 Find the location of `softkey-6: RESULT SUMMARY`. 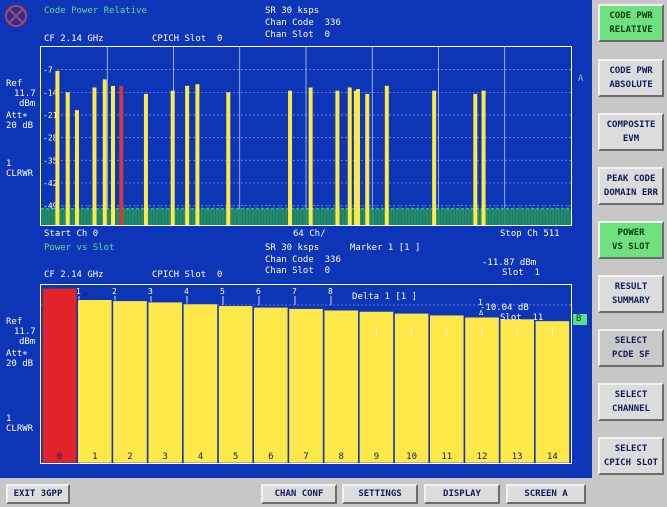

softkey-6: RESULT SUMMARY is located at coordinates (631, 294).